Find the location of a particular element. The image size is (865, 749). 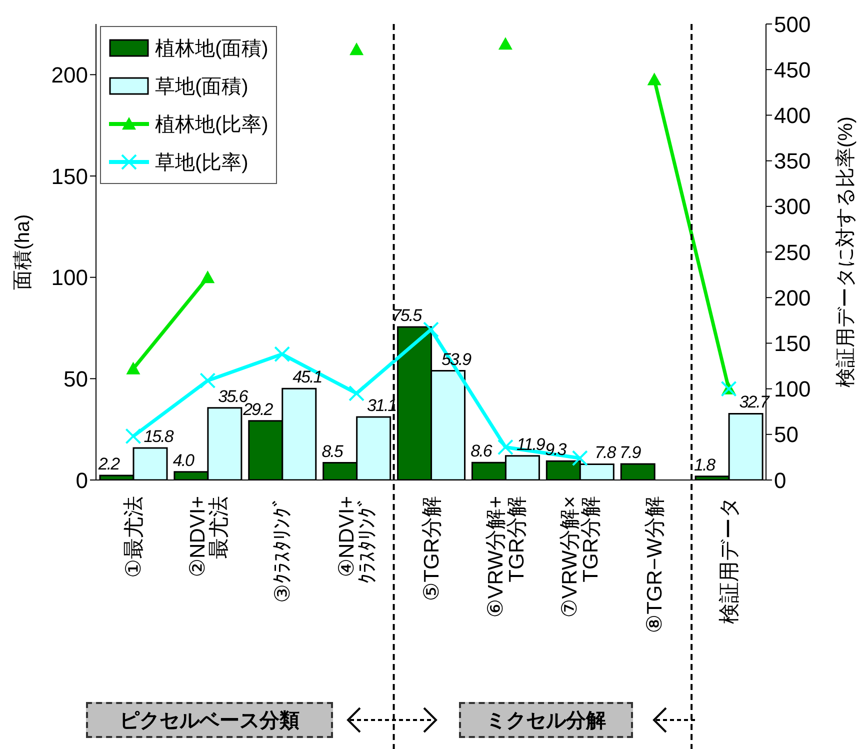

y2-tick-label: 450 is located at coordinates (792, 69).